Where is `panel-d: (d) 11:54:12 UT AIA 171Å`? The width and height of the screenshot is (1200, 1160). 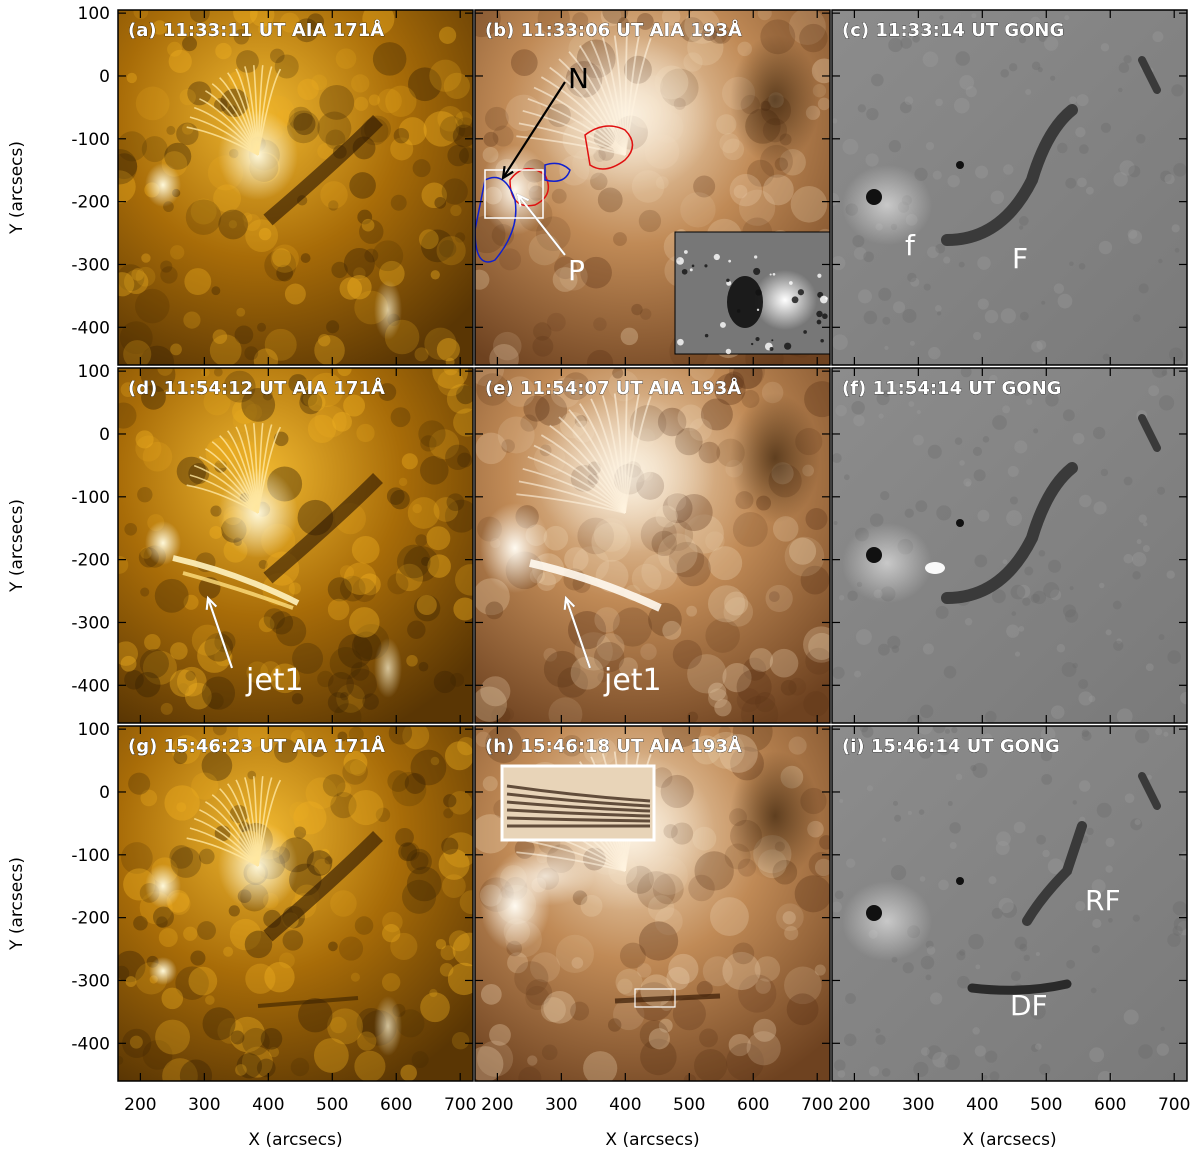 panel-d: (d) 11:54:12 UT AIA 171Å is located at coordinates (295, 545).